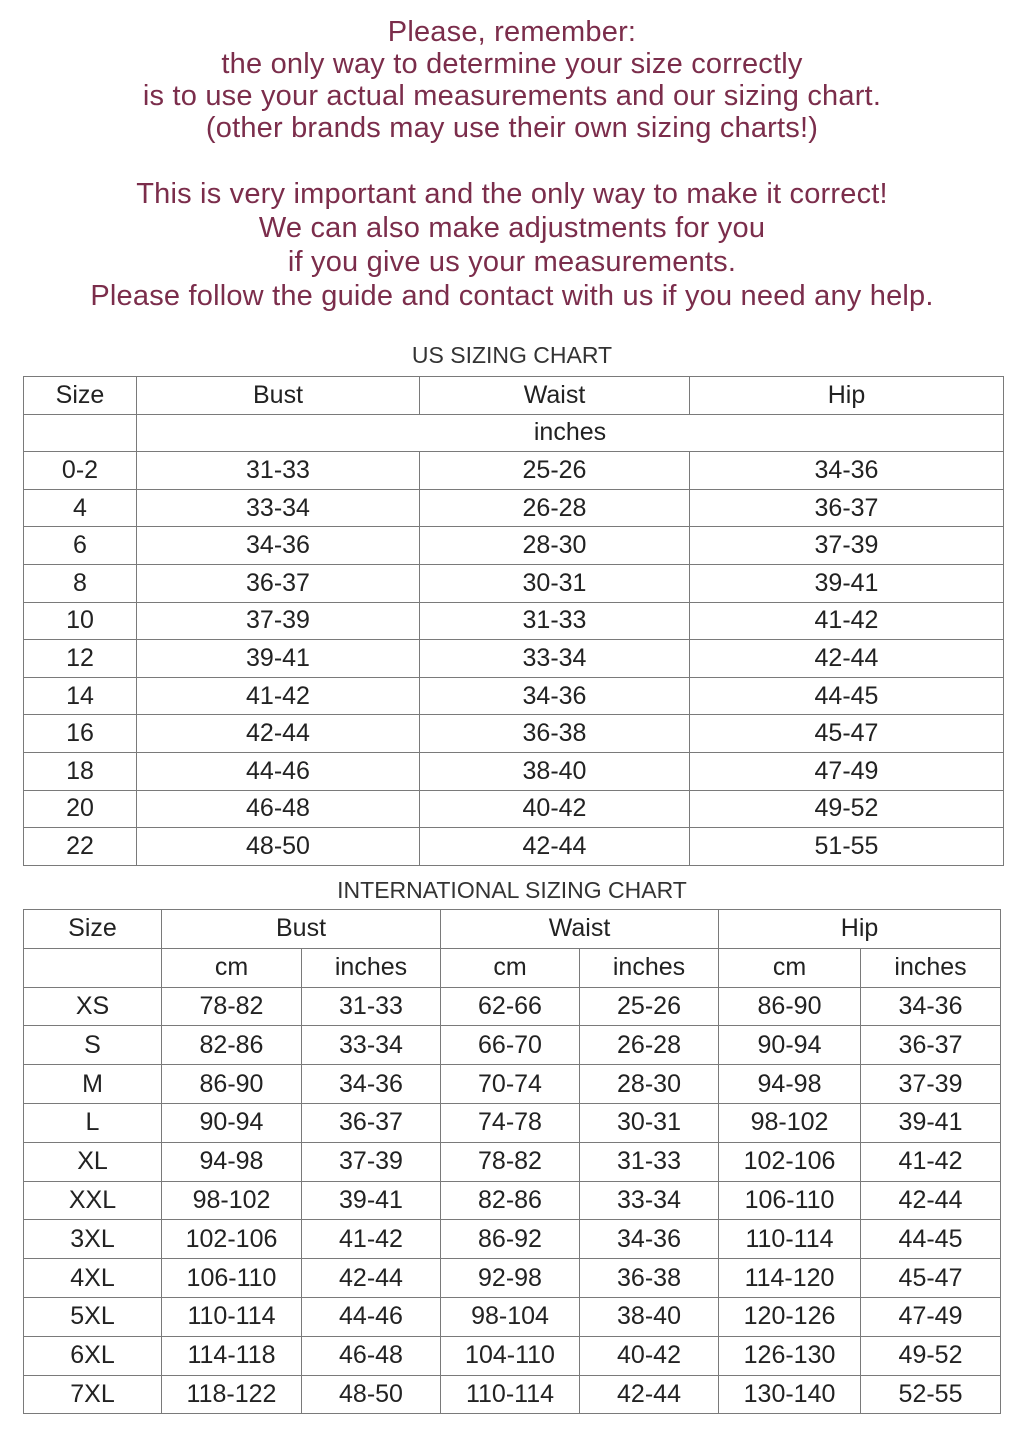 Image resolution: width=1024 pixels, height=1432 pixels. I want to click on size-cell: L, so click(92, 1122).